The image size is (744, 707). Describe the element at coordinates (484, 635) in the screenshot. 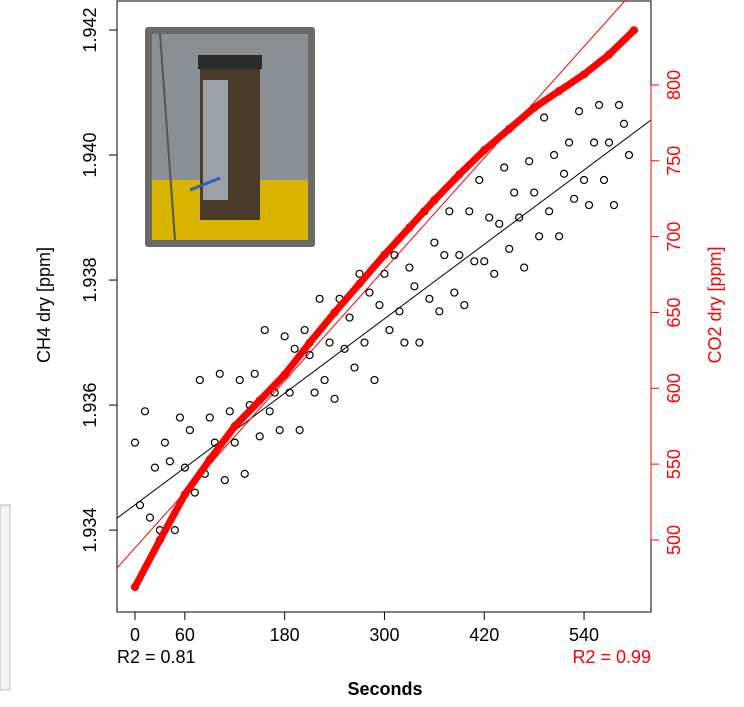

I see `x-tick-label: 420` at that location.